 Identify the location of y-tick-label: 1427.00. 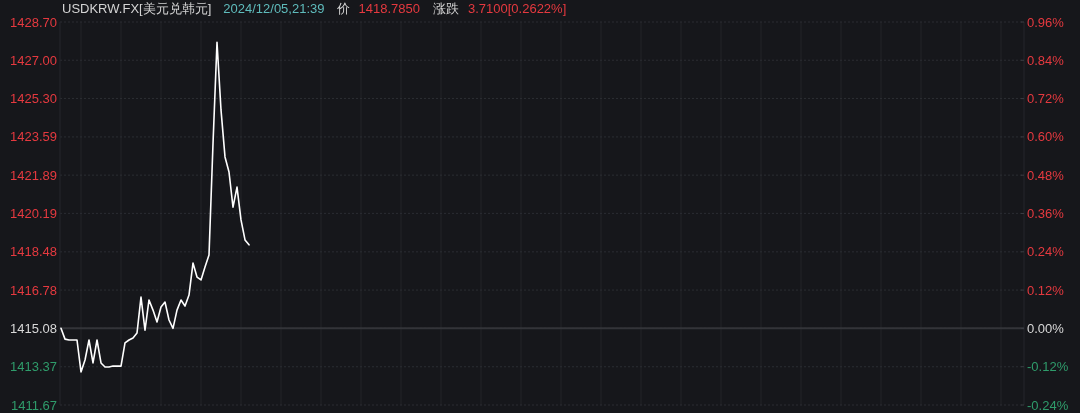
(33, 60).